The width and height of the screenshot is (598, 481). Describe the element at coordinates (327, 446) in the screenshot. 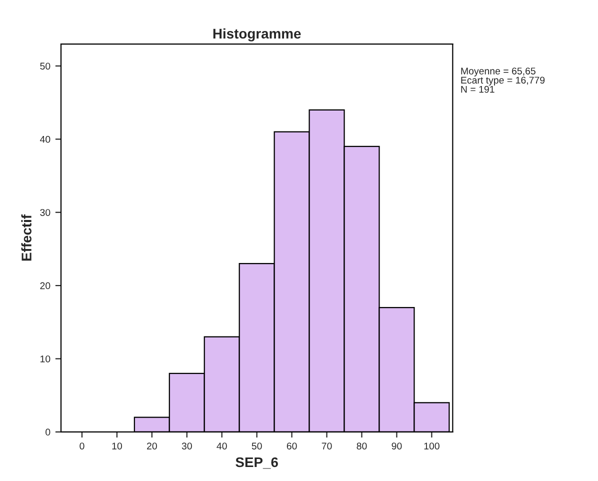

I see `x-tick-label: 70` at that location.